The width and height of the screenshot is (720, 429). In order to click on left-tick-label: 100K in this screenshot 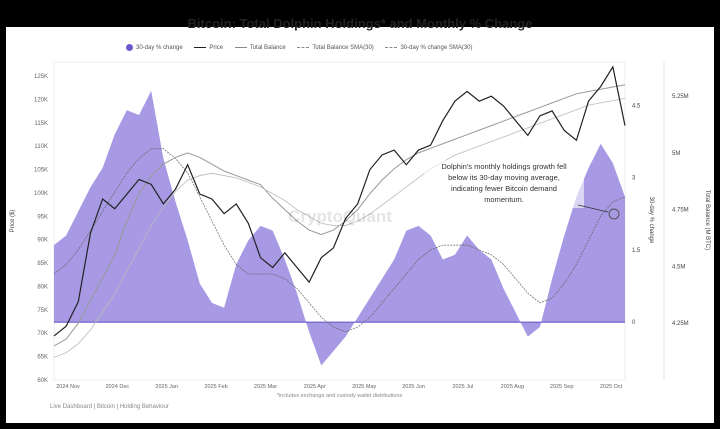, I will do `click(41, 194)`.